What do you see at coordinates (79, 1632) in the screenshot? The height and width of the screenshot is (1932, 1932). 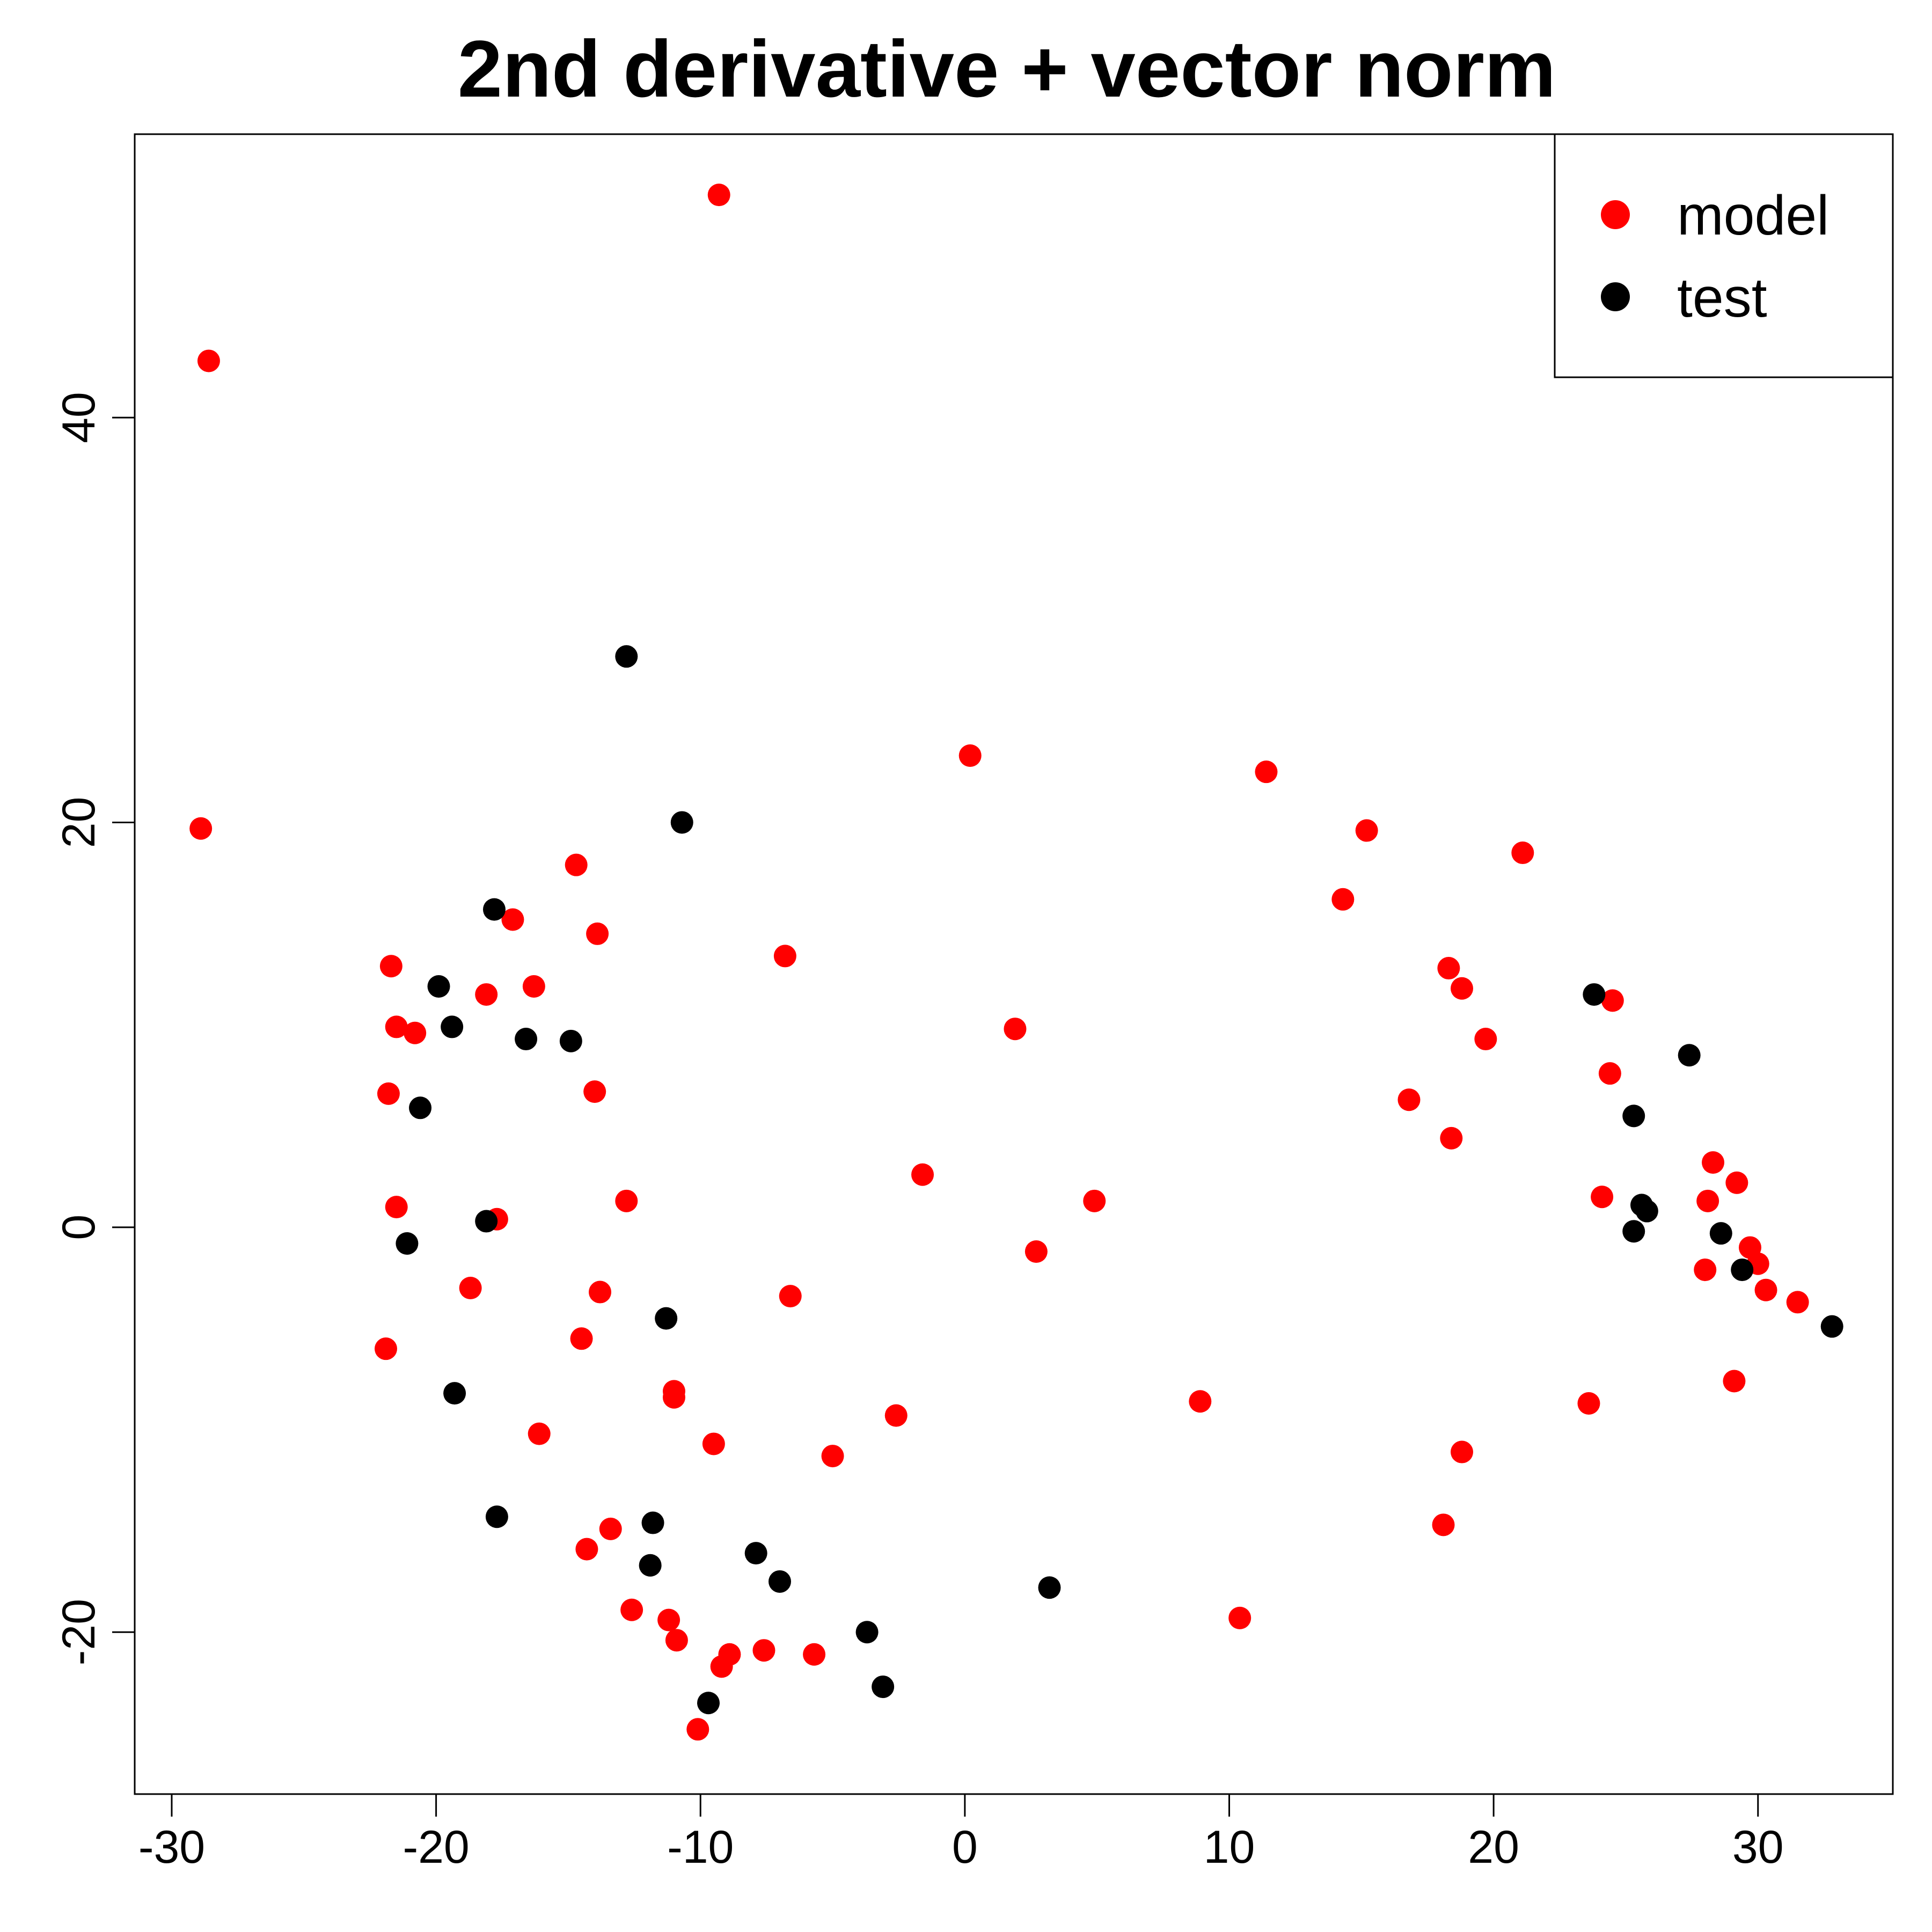 I see `y-tick-label: -20` at bounding box center [79, 1632].